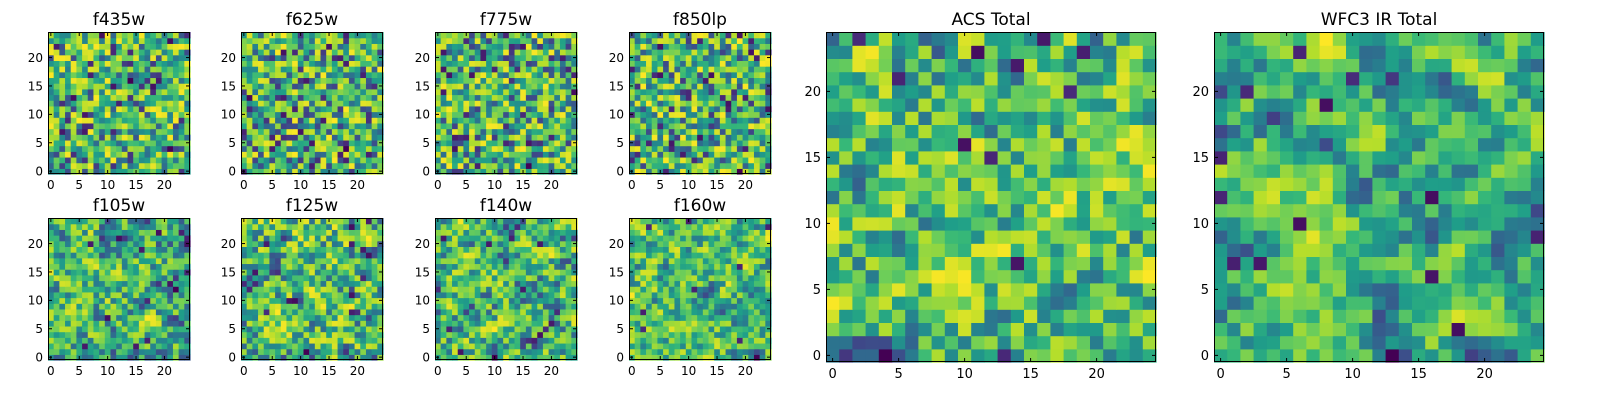 The width and height of the screenshot is (1600, 400). I want to click on y-tick-label: 0, so click(426, 357).